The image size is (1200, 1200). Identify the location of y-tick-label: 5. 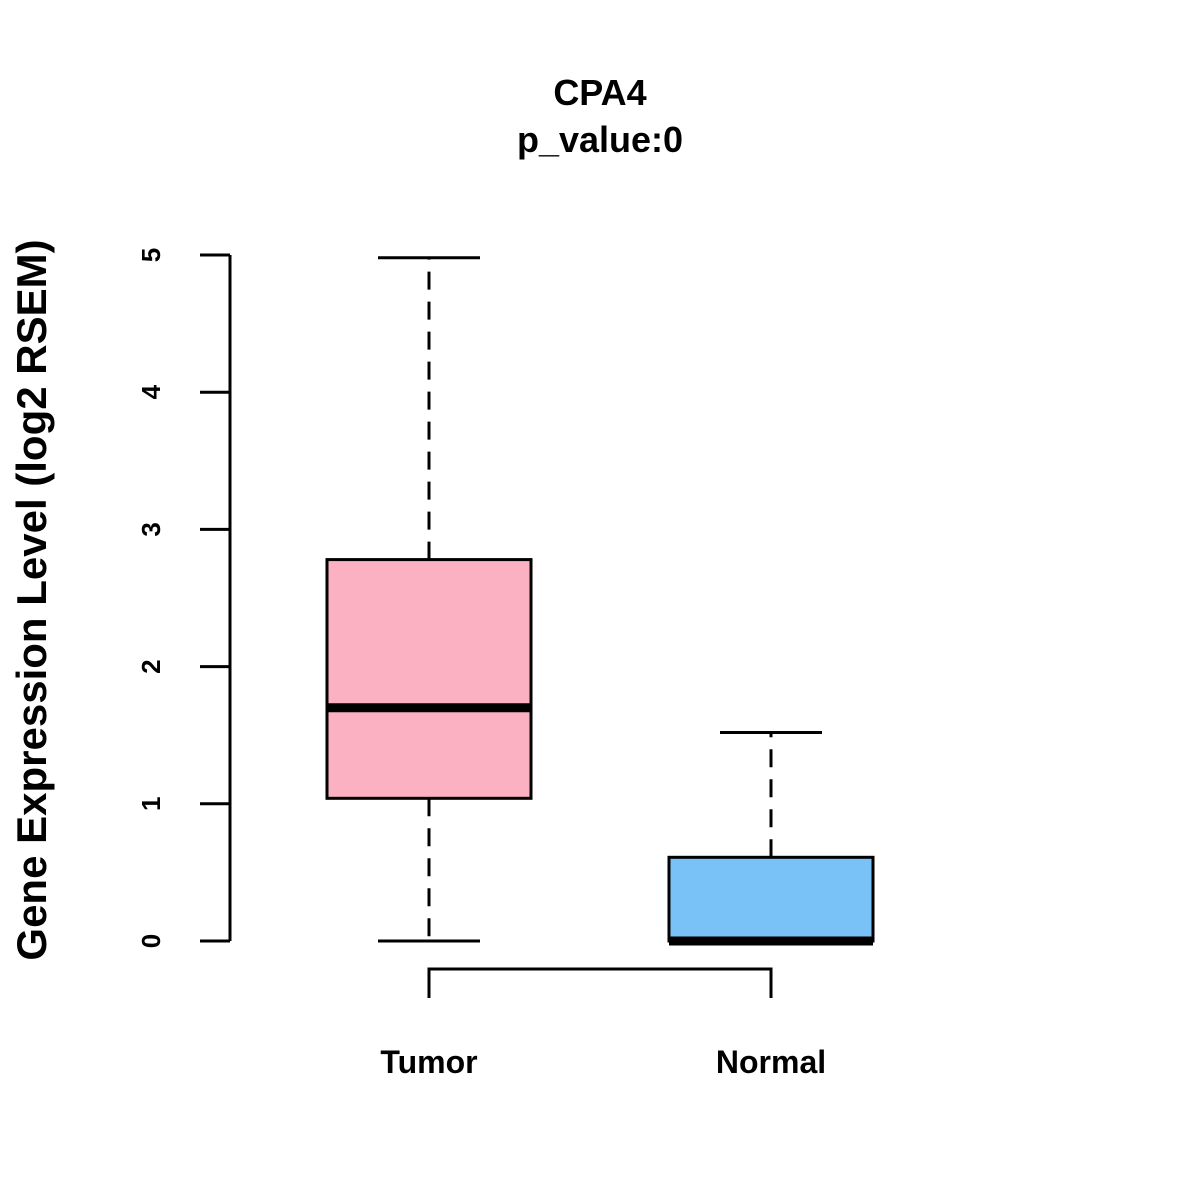
(151, 255).